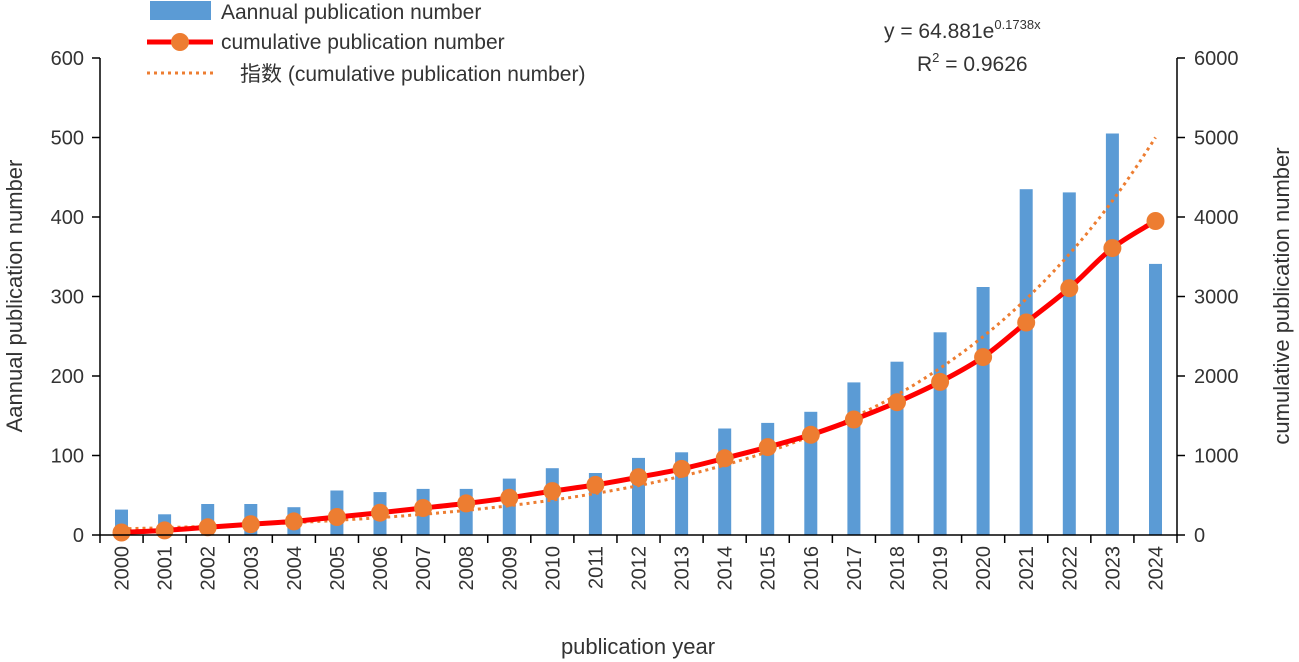 This screenshot has height=662, width=1299. Describe the element at coordinates (552, 491) in the screenshot. I see `cumulative-point-2010` at that location.